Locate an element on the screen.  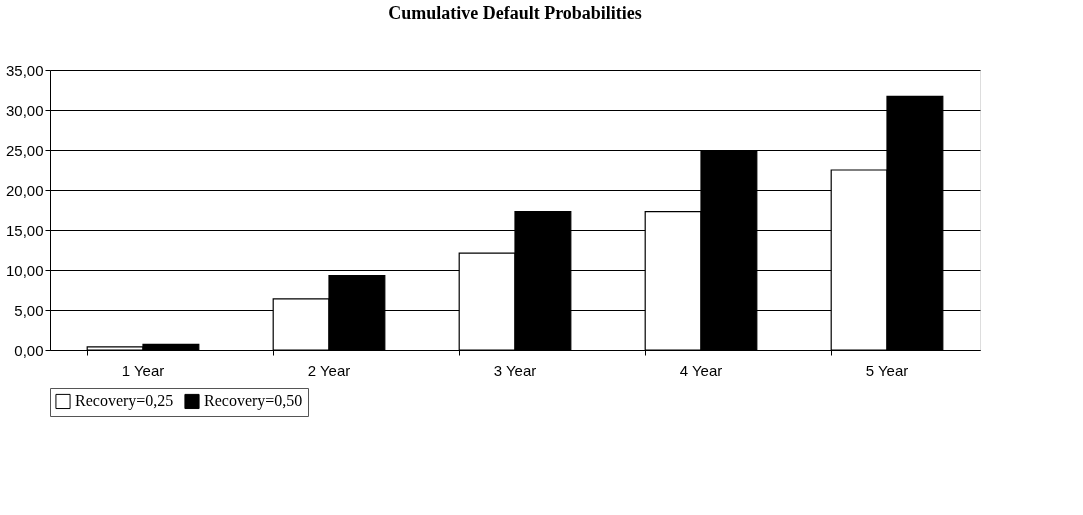
y-tick-label: 15,00 is located at coordinates (24, 230).